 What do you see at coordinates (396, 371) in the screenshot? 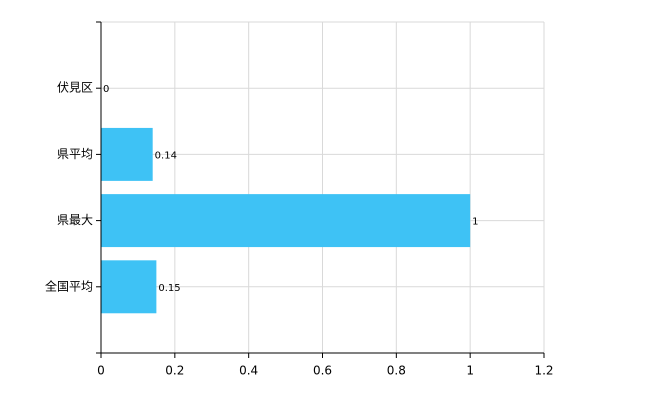
I see `x-tick-label: 0.8` at bounding box center [396, 371].